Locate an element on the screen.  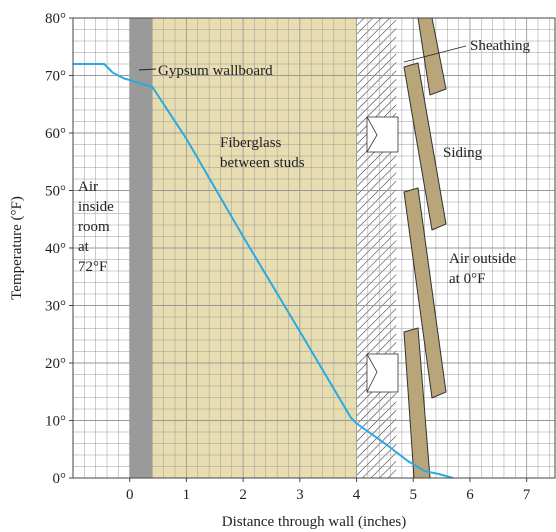
gypsum-leader is located at coordinates (147, 69).